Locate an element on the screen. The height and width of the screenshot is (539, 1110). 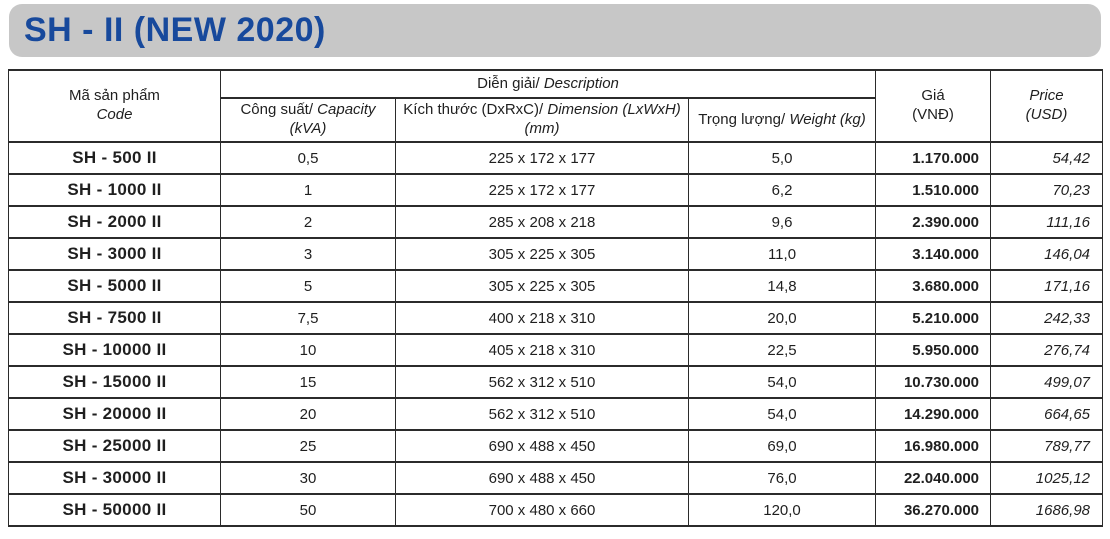
cell-price-usd: 111,16 is located at coordinates (1047, 222).